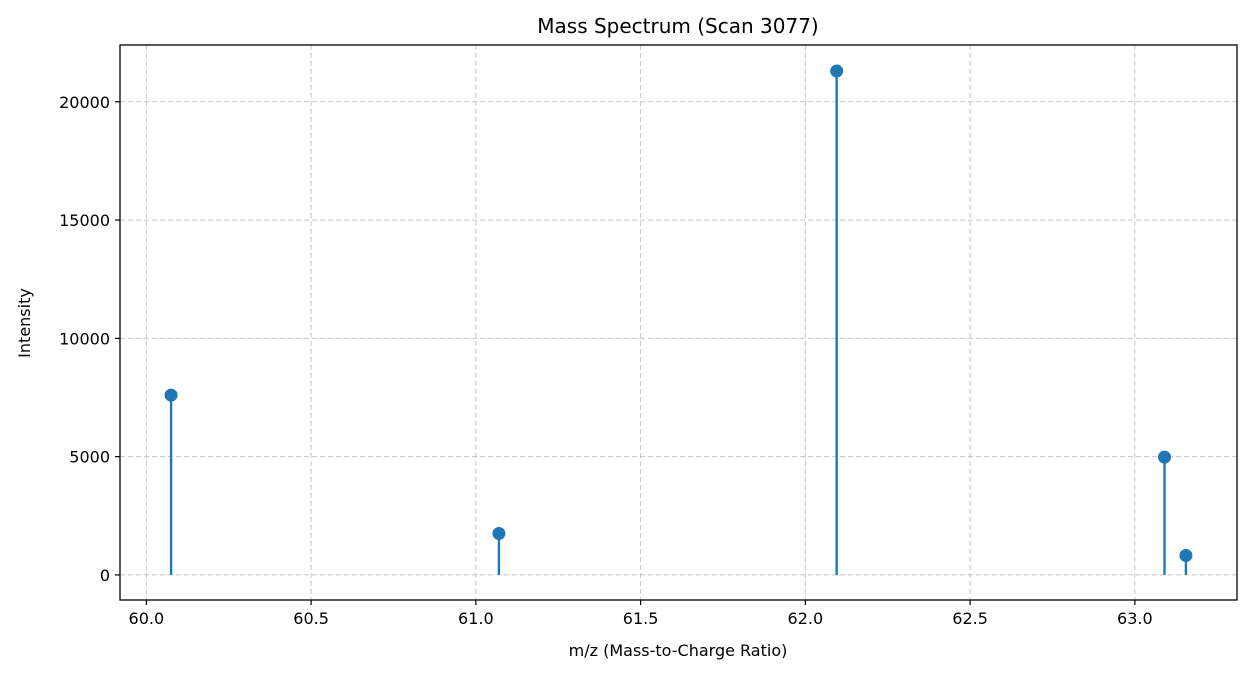  What do you see at coordinates (476, 618) in the screenshot?
I see `x-tick-label: 61.0` at bounding box center [476, 618].